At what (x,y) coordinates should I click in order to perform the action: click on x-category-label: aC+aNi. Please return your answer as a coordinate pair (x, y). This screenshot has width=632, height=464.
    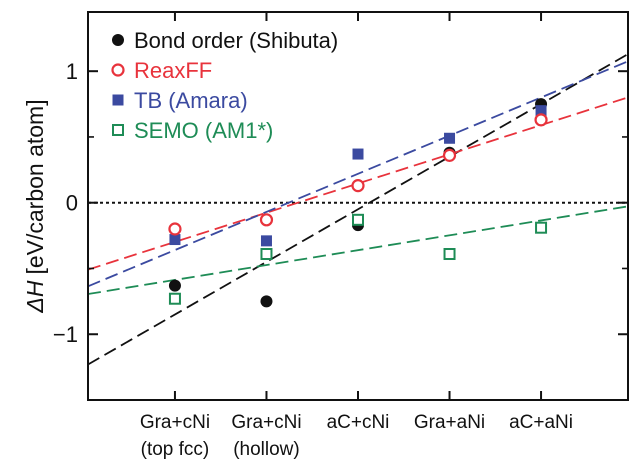
    Looking at the image, I should click on (541, 422).